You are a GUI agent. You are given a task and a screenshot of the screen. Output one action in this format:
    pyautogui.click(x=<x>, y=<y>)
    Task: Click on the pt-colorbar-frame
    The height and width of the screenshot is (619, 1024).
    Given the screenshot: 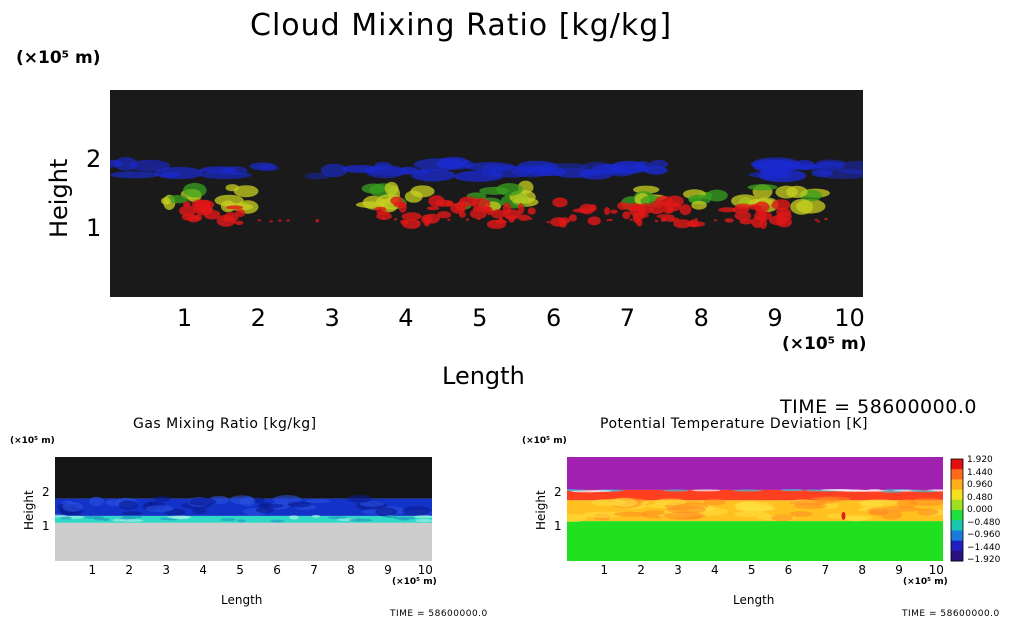 What is the action you would take?
    pyautogui.click(x=957, y=510)
    